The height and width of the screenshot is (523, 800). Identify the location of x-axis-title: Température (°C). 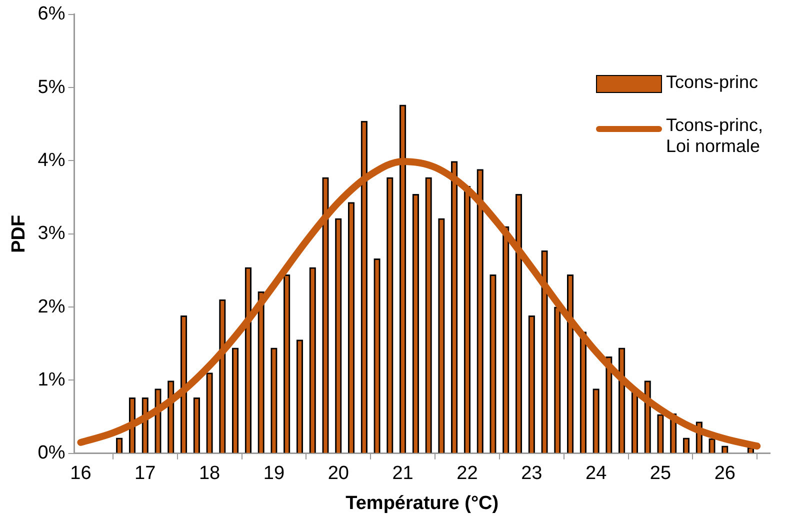
(422, 503).